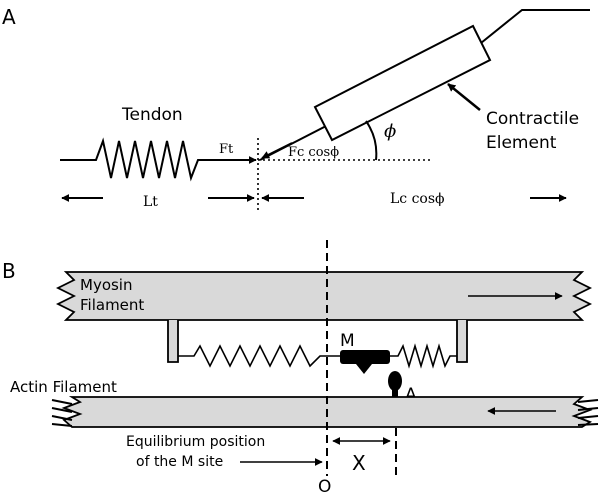 This screenshot has height=496, width=600. What do you see at coordinates (277, 150) in the screenshot?
I see `fc-arrow` at bounding box center [277, 150].